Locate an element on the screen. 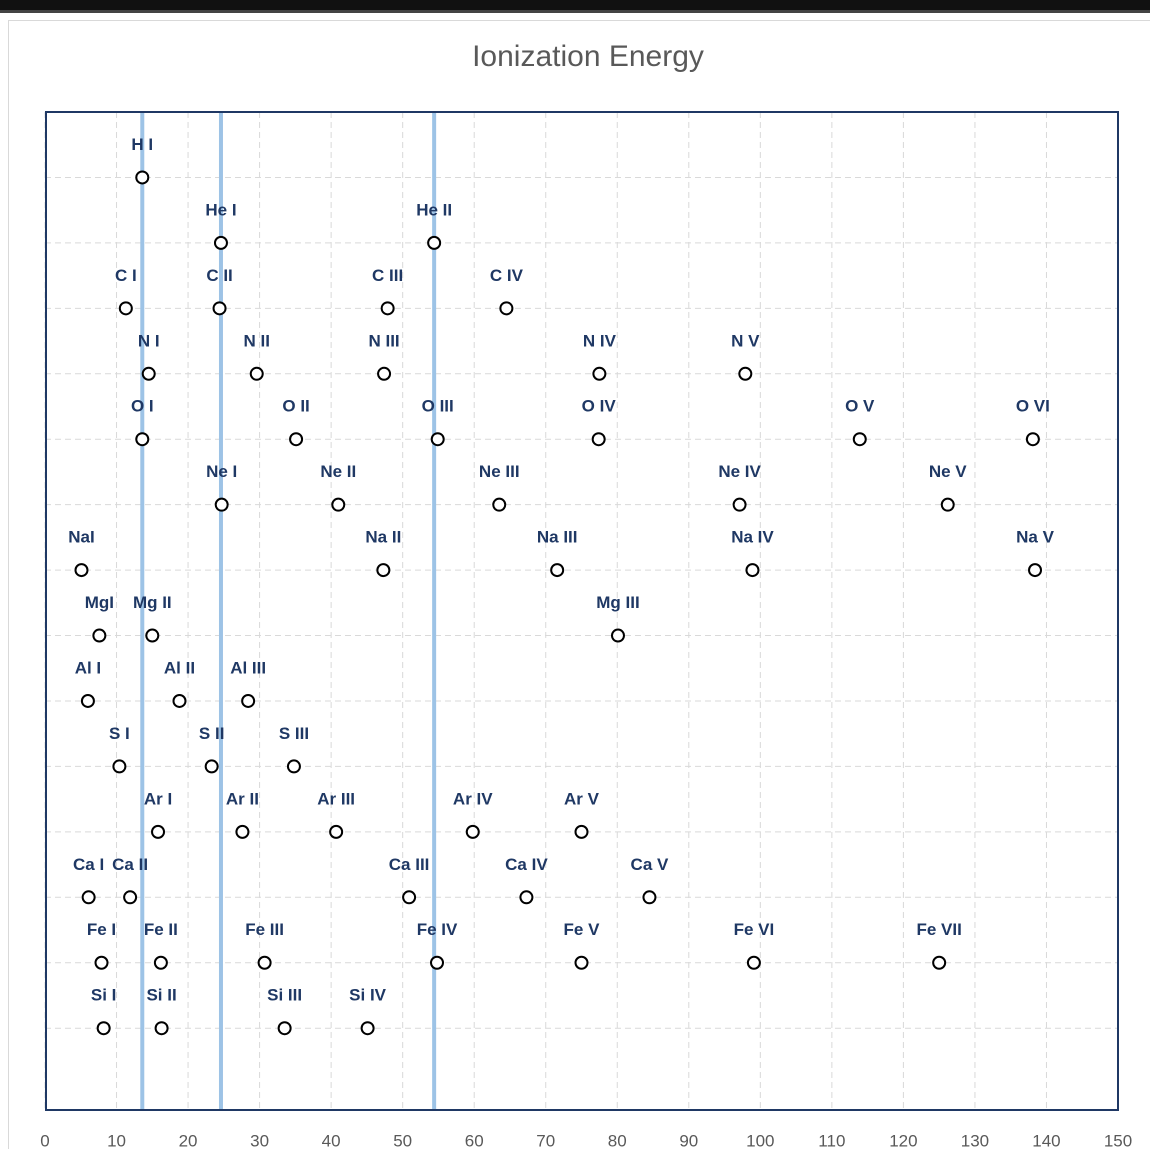  data-label: Na II is located at coordinates (383, 537).